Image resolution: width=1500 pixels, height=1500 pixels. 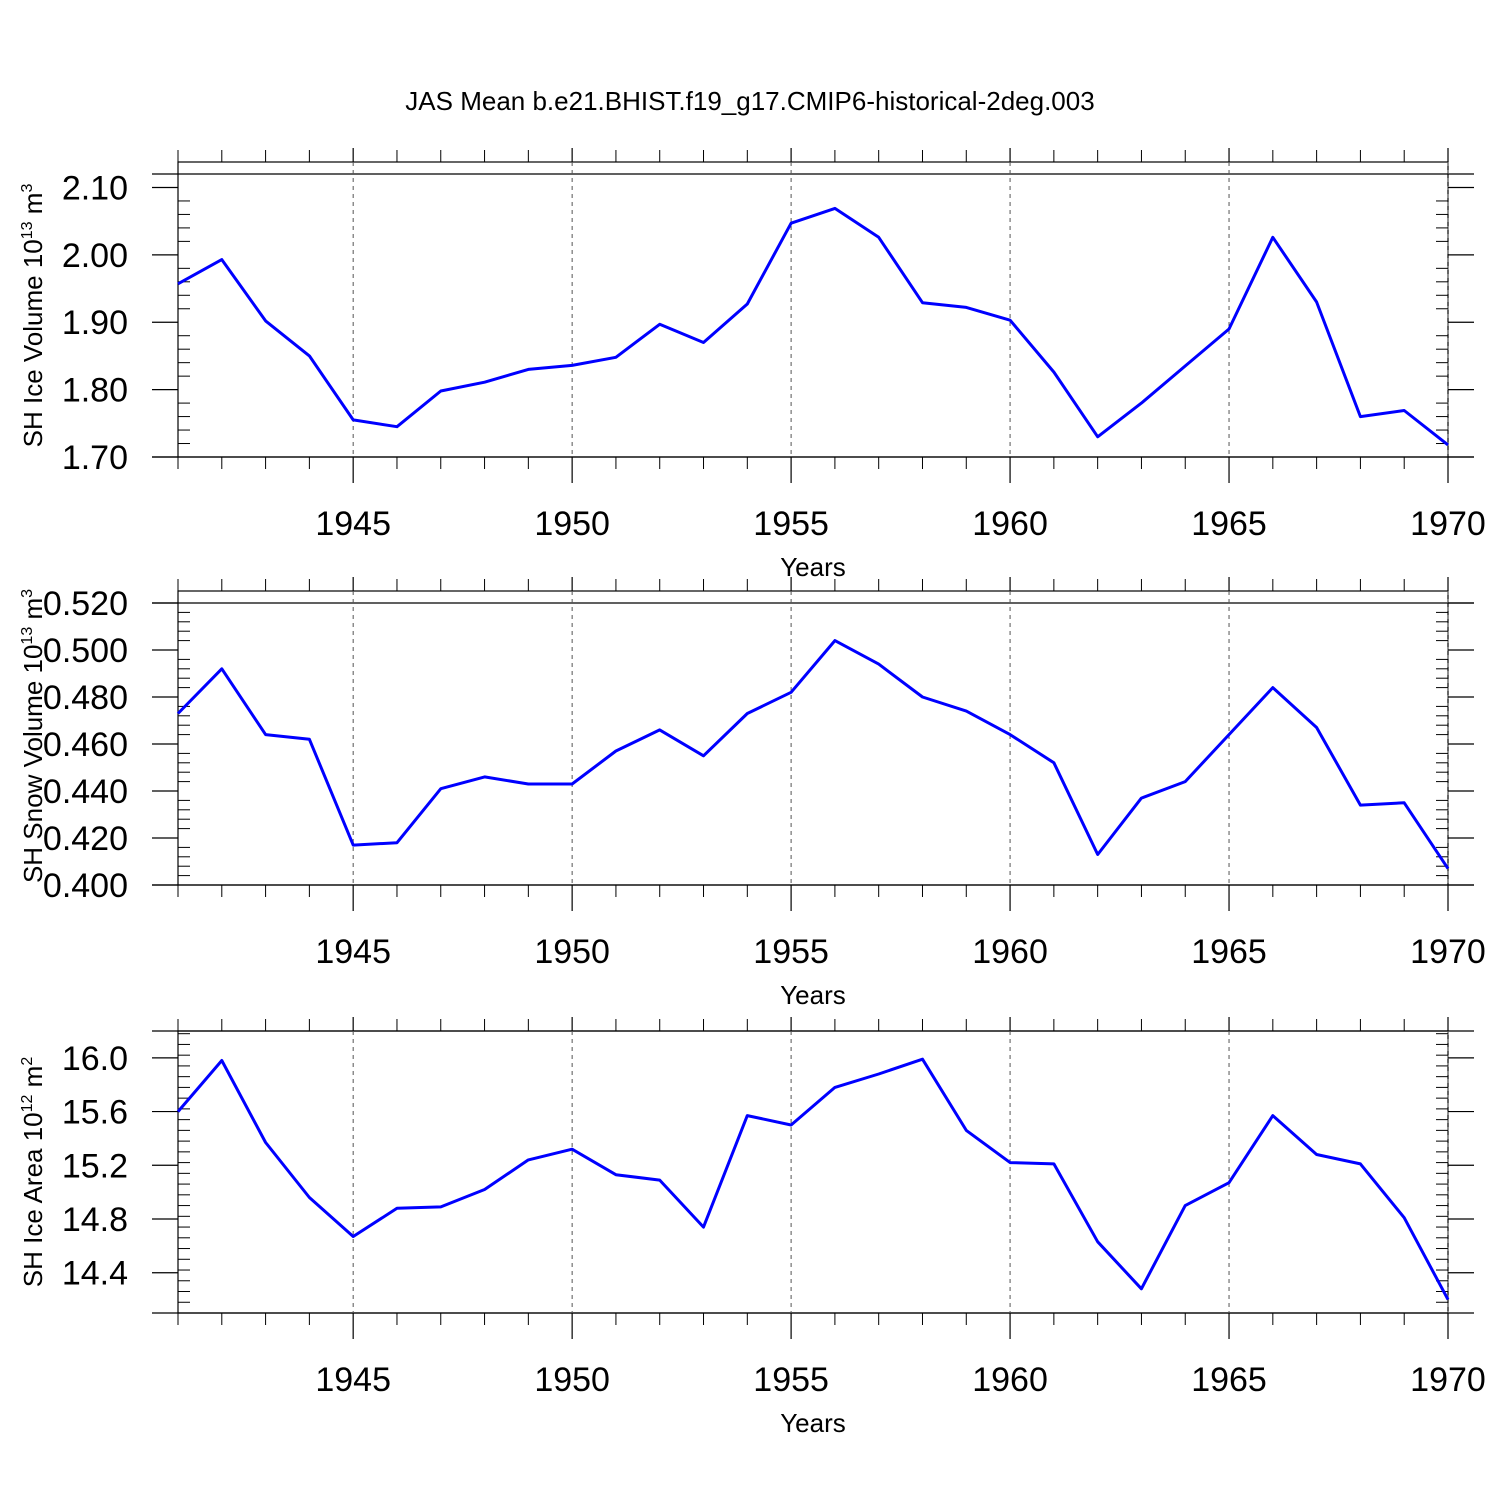 I want to click on ice-volume-x-tick-label: 1965, so click(x=1229, y=524).